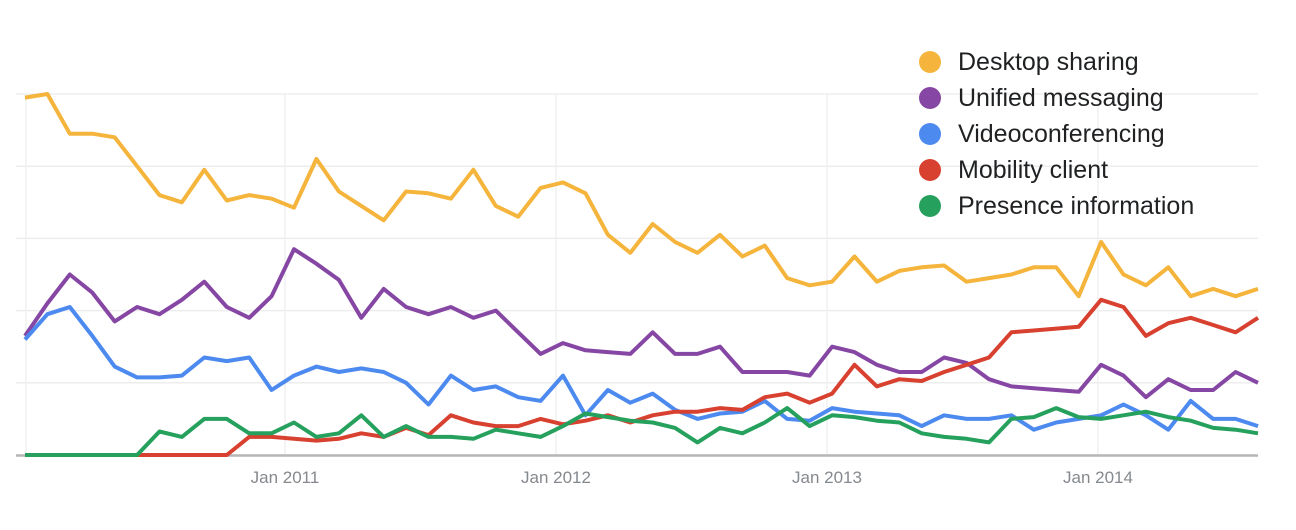 The width and height of the screenshot is (1296, 530). I want to click on x-tick-label-jan-2011: Jan 2011, so click(285, 477).